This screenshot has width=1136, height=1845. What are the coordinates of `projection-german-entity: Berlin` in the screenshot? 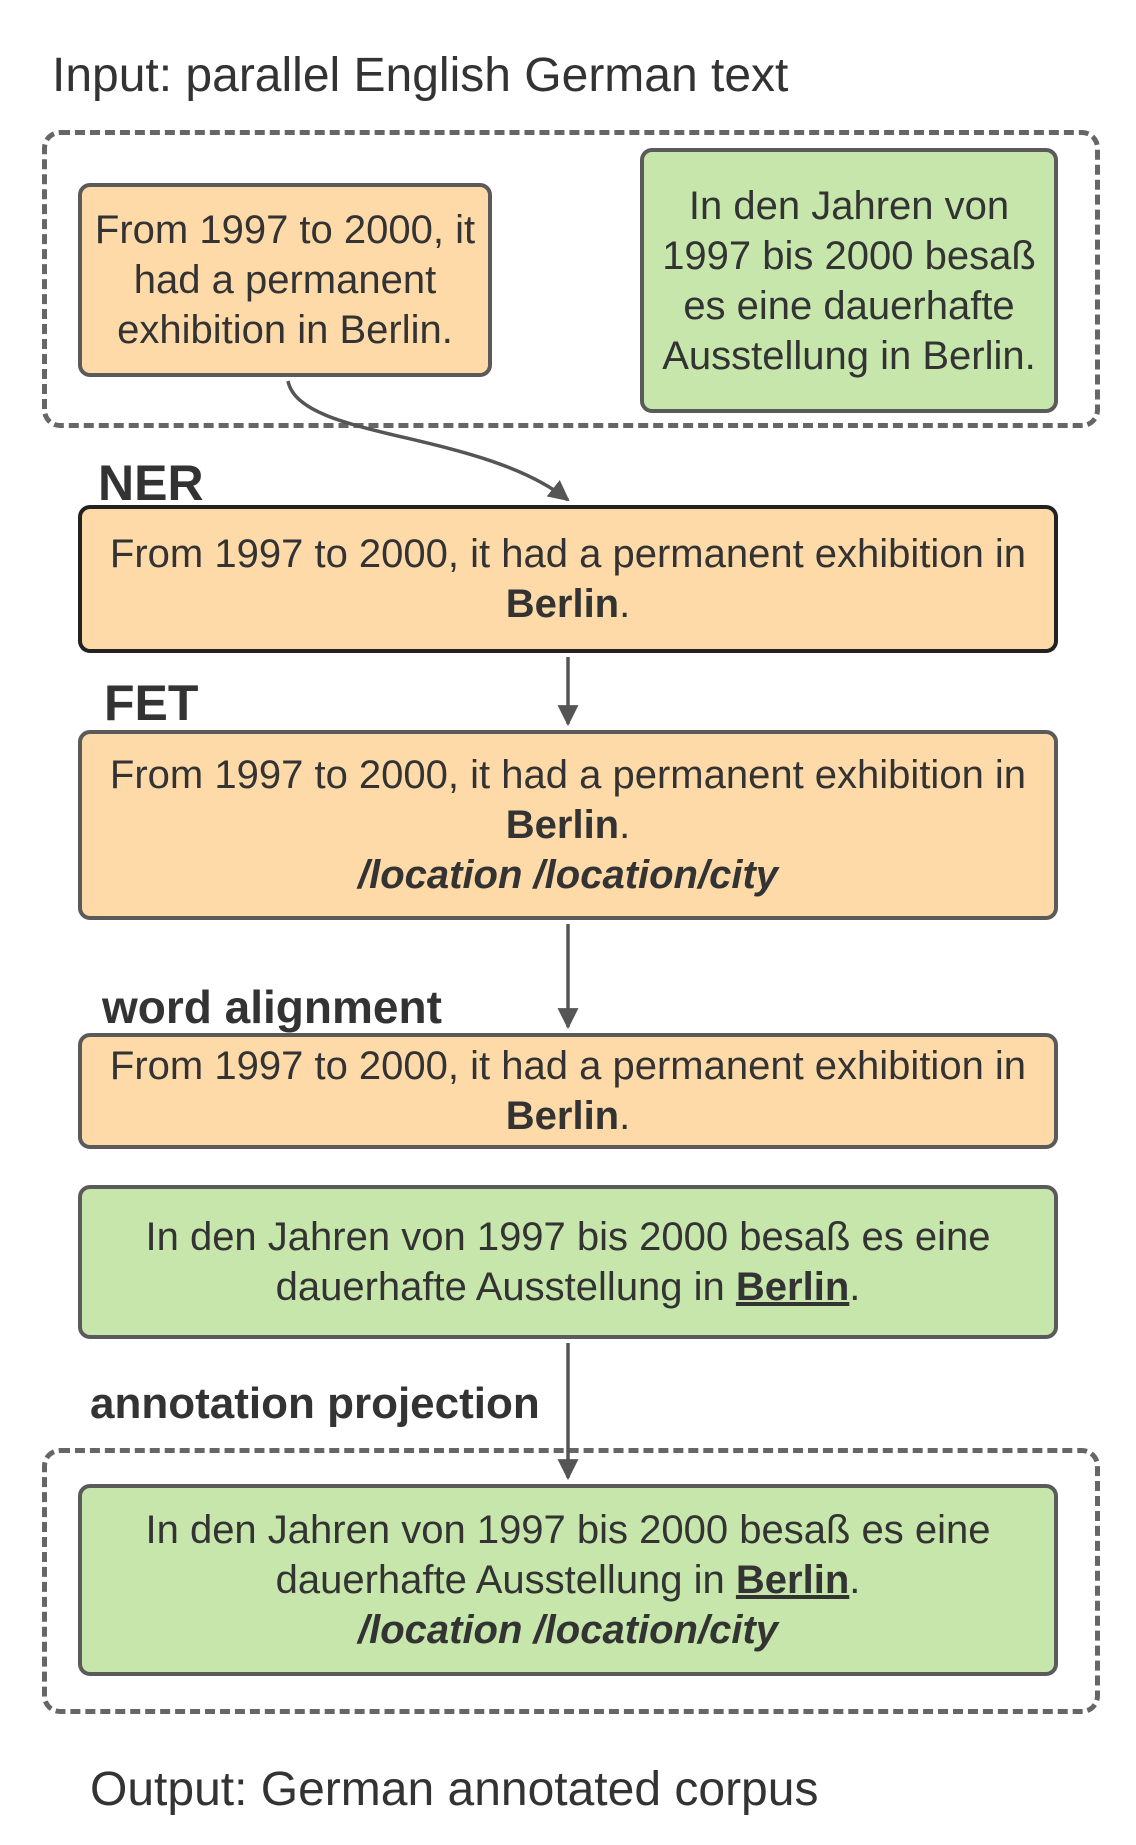 It's located at (792, 1580).